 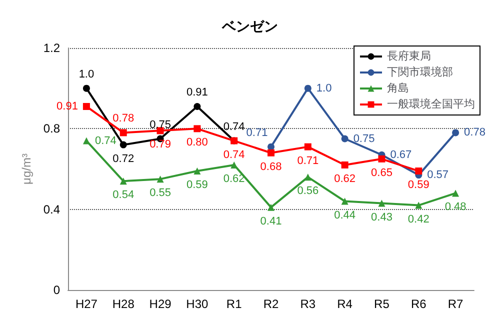 What do you see at coordinates (455, 207) in the screenshot?
I see `data-label: 0.48` at bounding box center [455, 207].